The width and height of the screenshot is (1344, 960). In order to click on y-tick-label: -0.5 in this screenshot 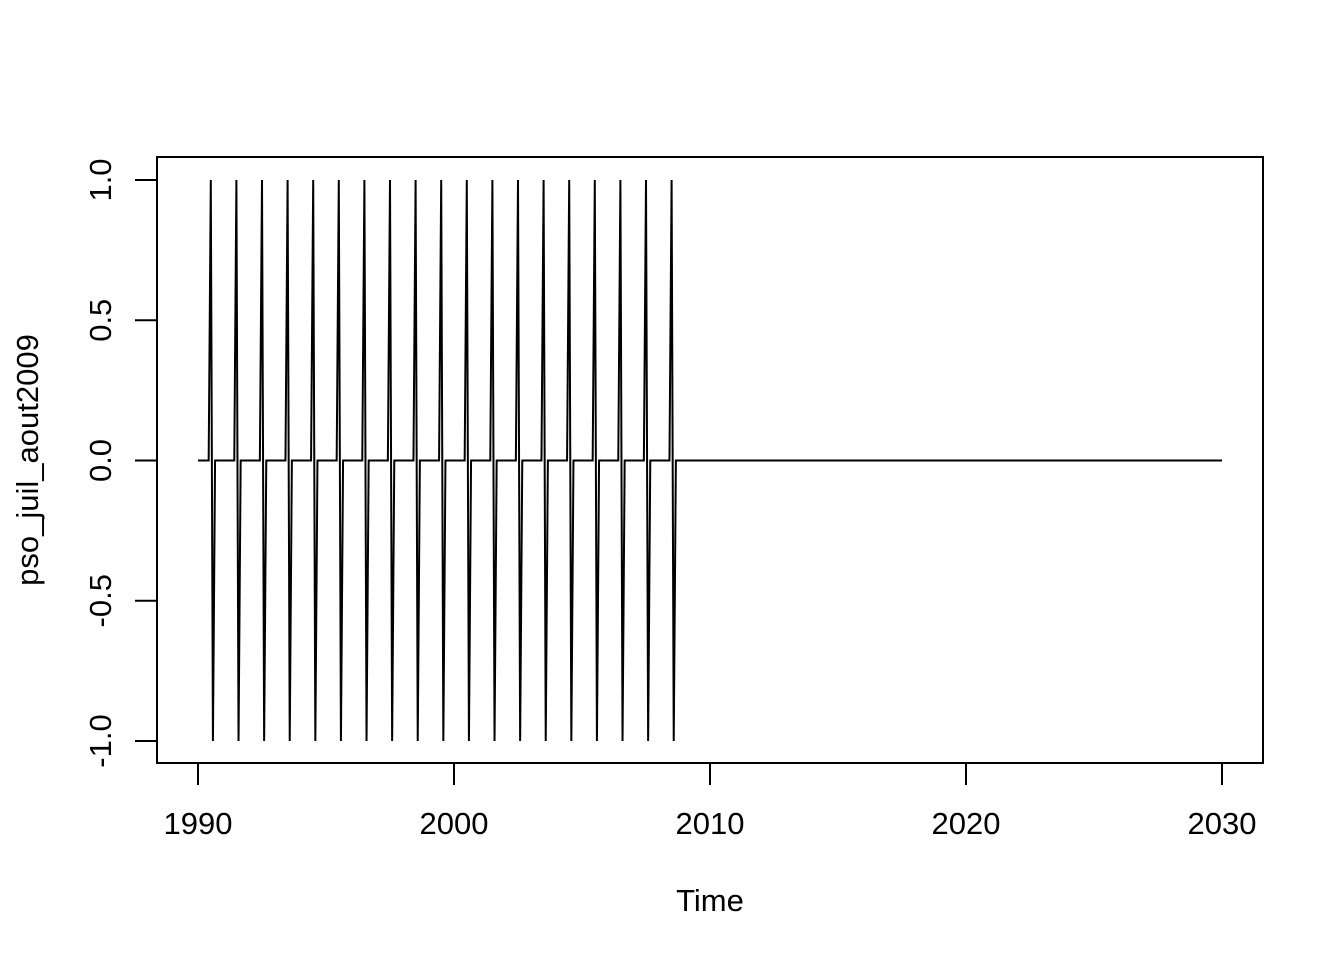, I will do `click(100, 600)`.